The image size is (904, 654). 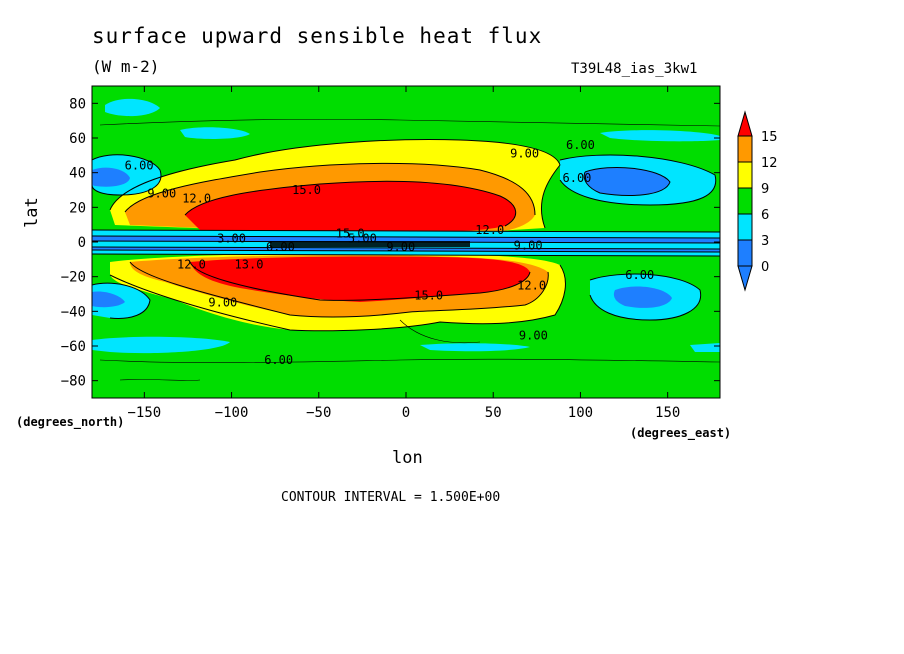 What do you see at coordinates (627, 181) in the screenshot?
I see `region-ne-blue` at bounding box center [627, 181].